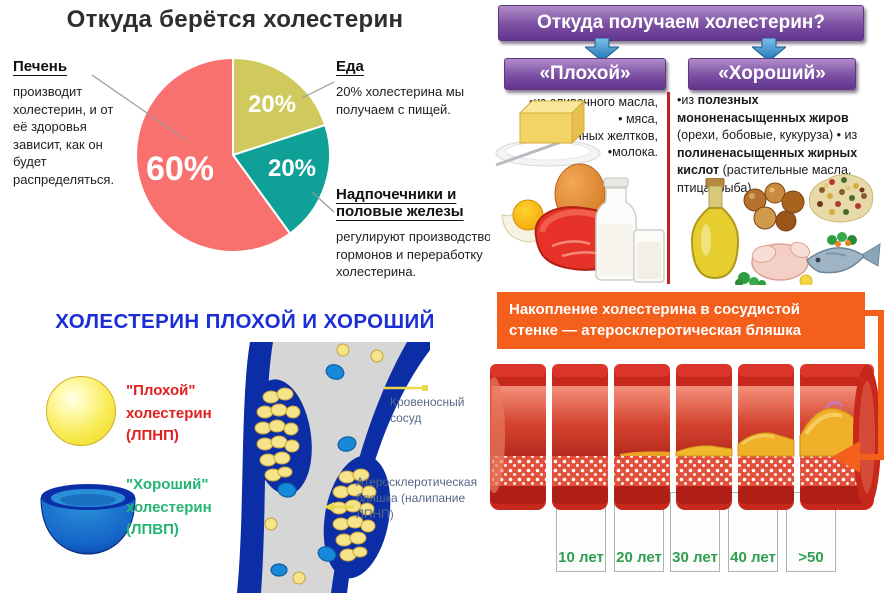  Describe the element at coordinates (630, 230) in the screenshot. I see `milk-icon` at that location.